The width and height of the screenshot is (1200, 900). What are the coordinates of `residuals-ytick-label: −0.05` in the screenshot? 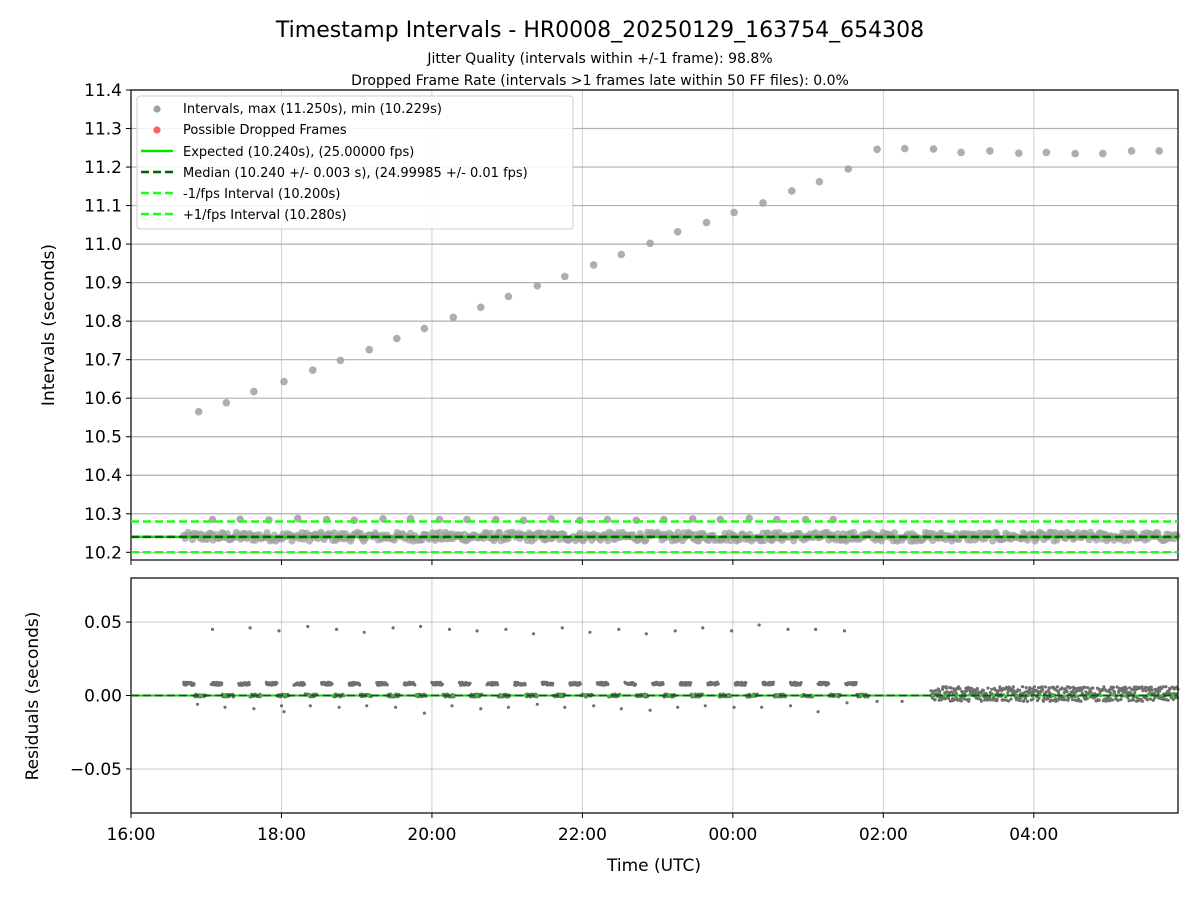 It's located at (96, 770).